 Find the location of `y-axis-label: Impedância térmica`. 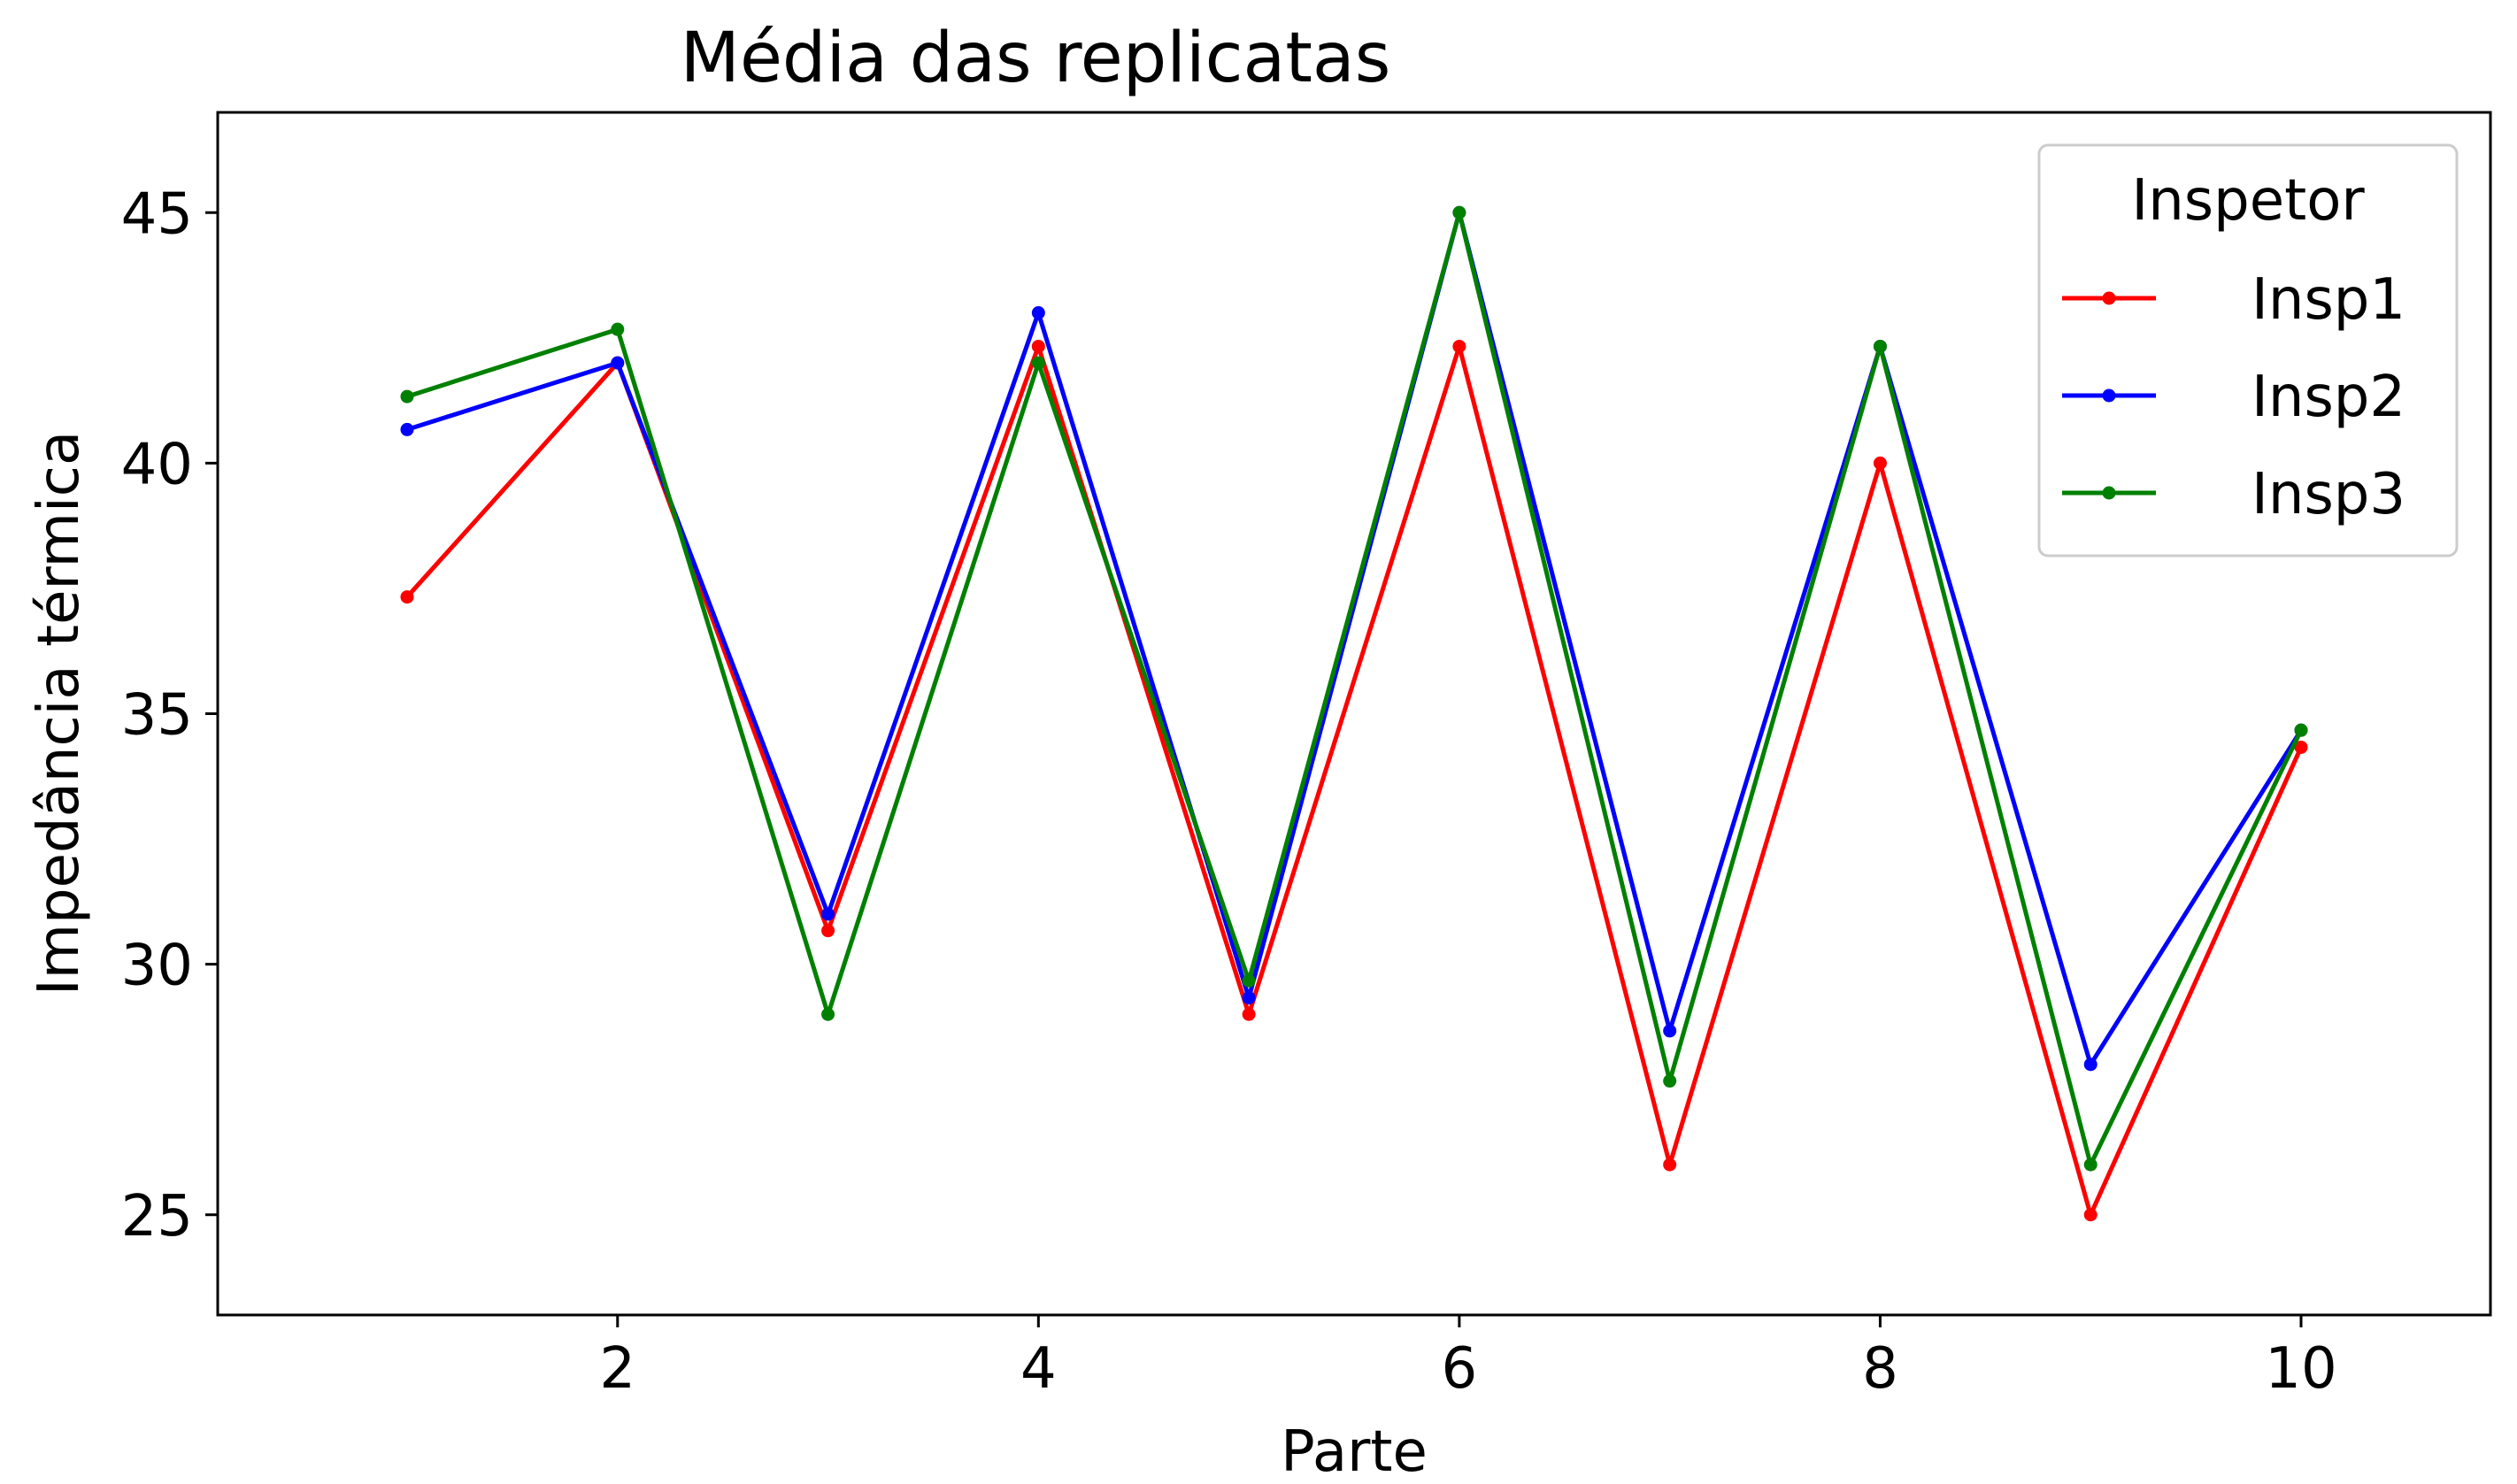

y-axis-label: Impedância térmica is located at coordinates (59, 713).